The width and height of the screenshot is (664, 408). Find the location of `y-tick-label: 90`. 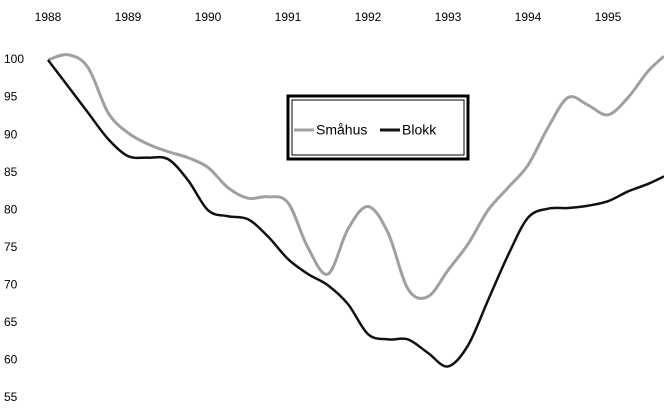

y-tick-label: 90 is located at coordinates (11, 134).